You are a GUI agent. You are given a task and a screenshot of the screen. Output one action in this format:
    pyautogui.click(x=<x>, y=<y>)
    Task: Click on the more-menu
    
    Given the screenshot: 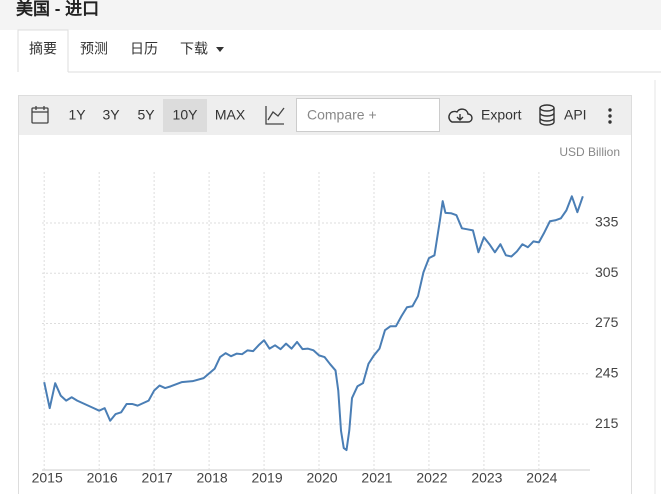 What is the action you would take?
    pyautogui.click(x=610, y=116)
    